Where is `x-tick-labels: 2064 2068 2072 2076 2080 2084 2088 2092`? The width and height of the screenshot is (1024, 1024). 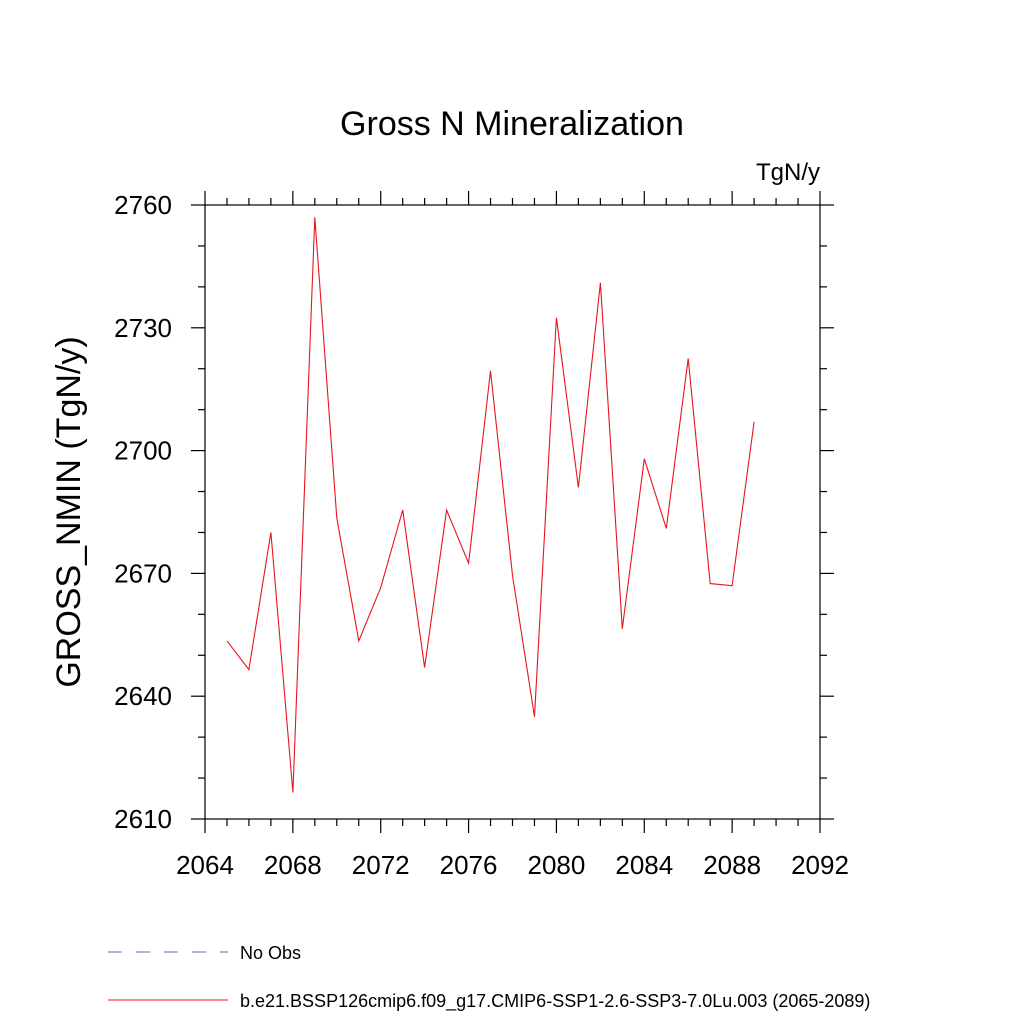 x-tick-labels: 2064 2068 2072 2076 2080 2084 2088 2092 is located at coordinates (512, 865).